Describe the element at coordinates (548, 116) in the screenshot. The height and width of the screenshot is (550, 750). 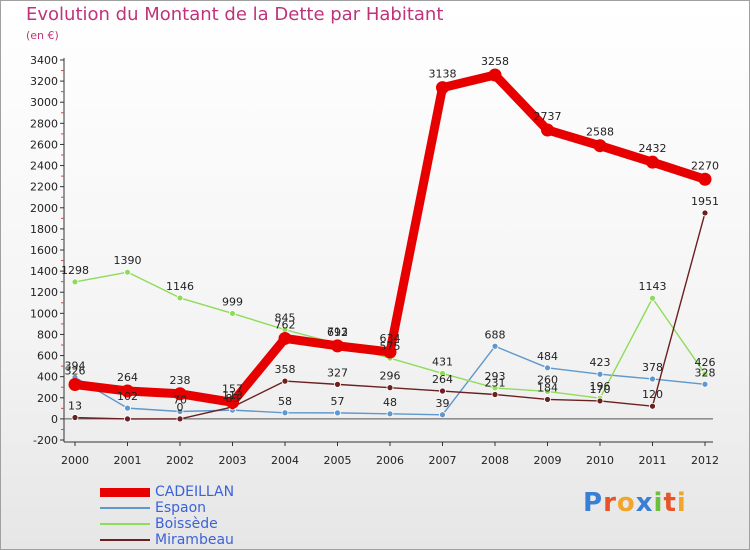
I see `data-label: 2737` at that location.